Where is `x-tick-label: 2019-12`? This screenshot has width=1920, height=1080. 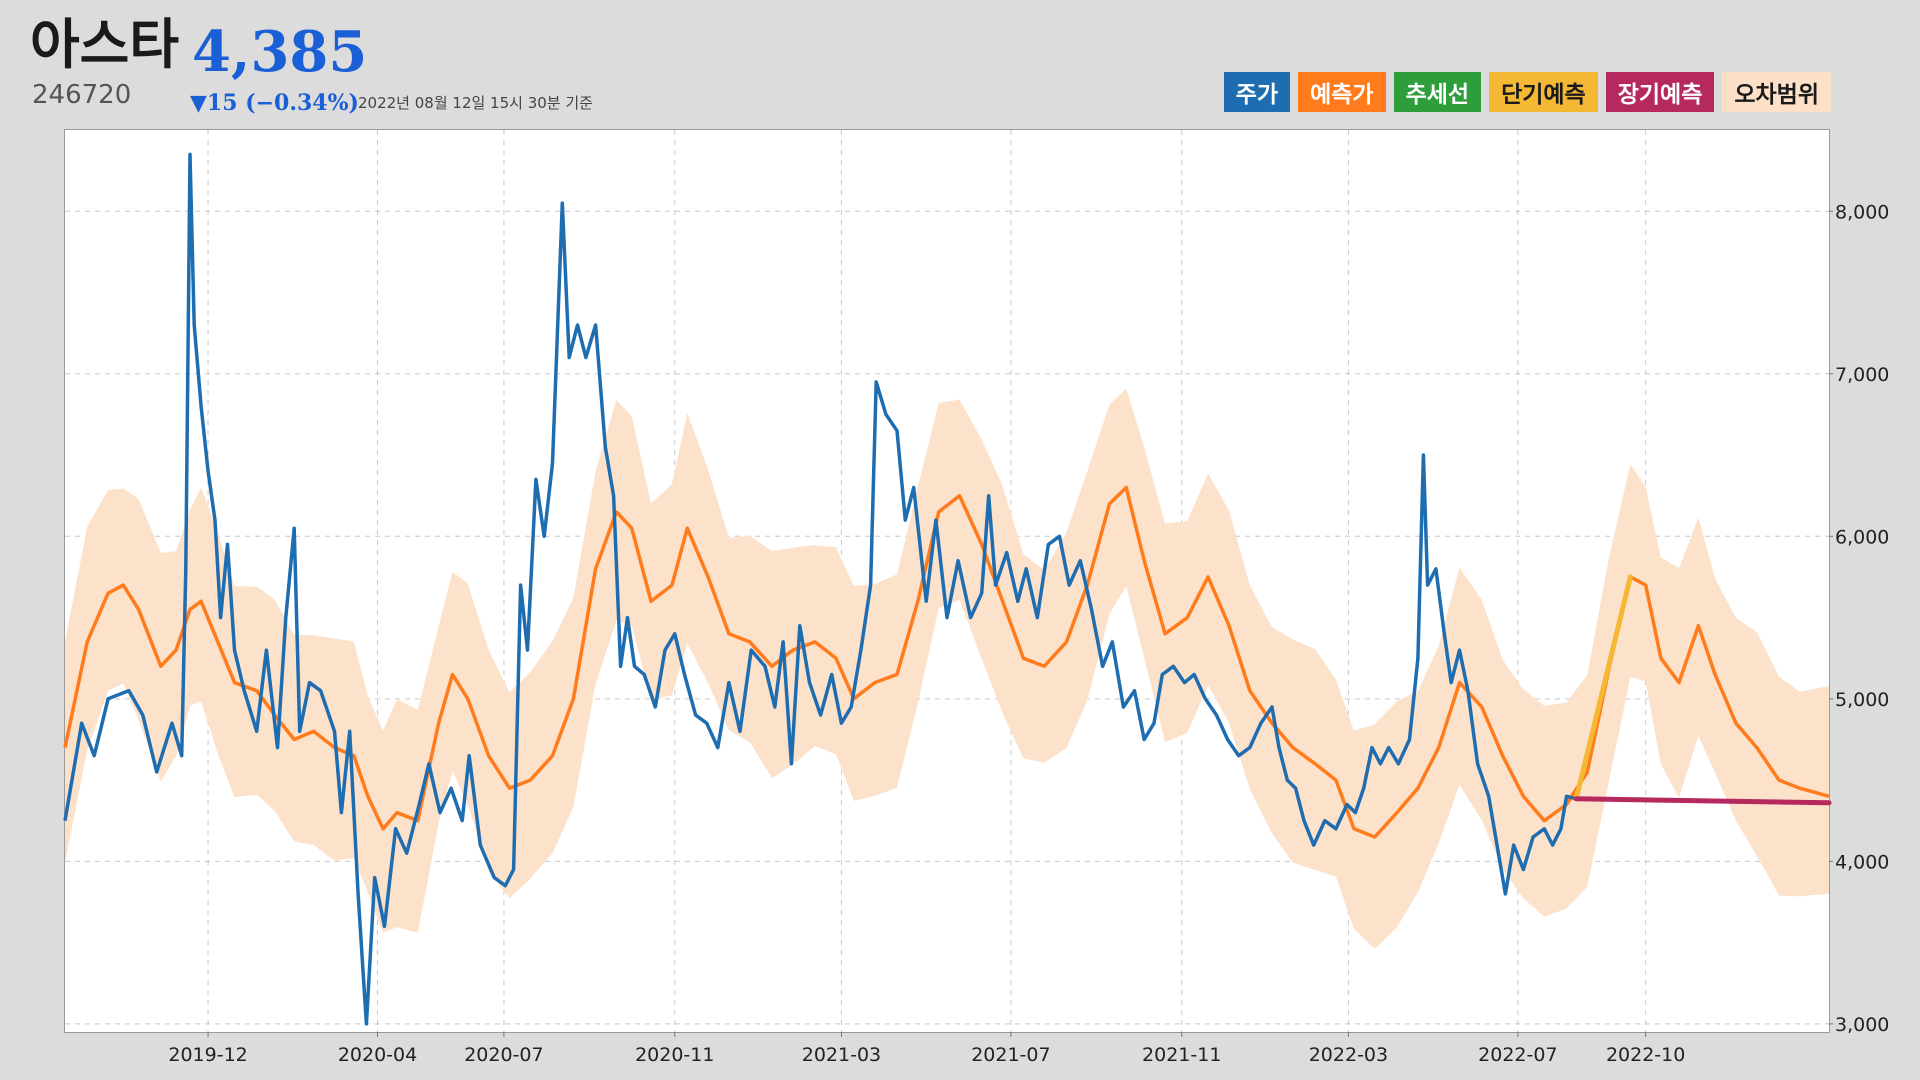
x-tick-label: 2019-12 is located at coordinates (207, 1055).